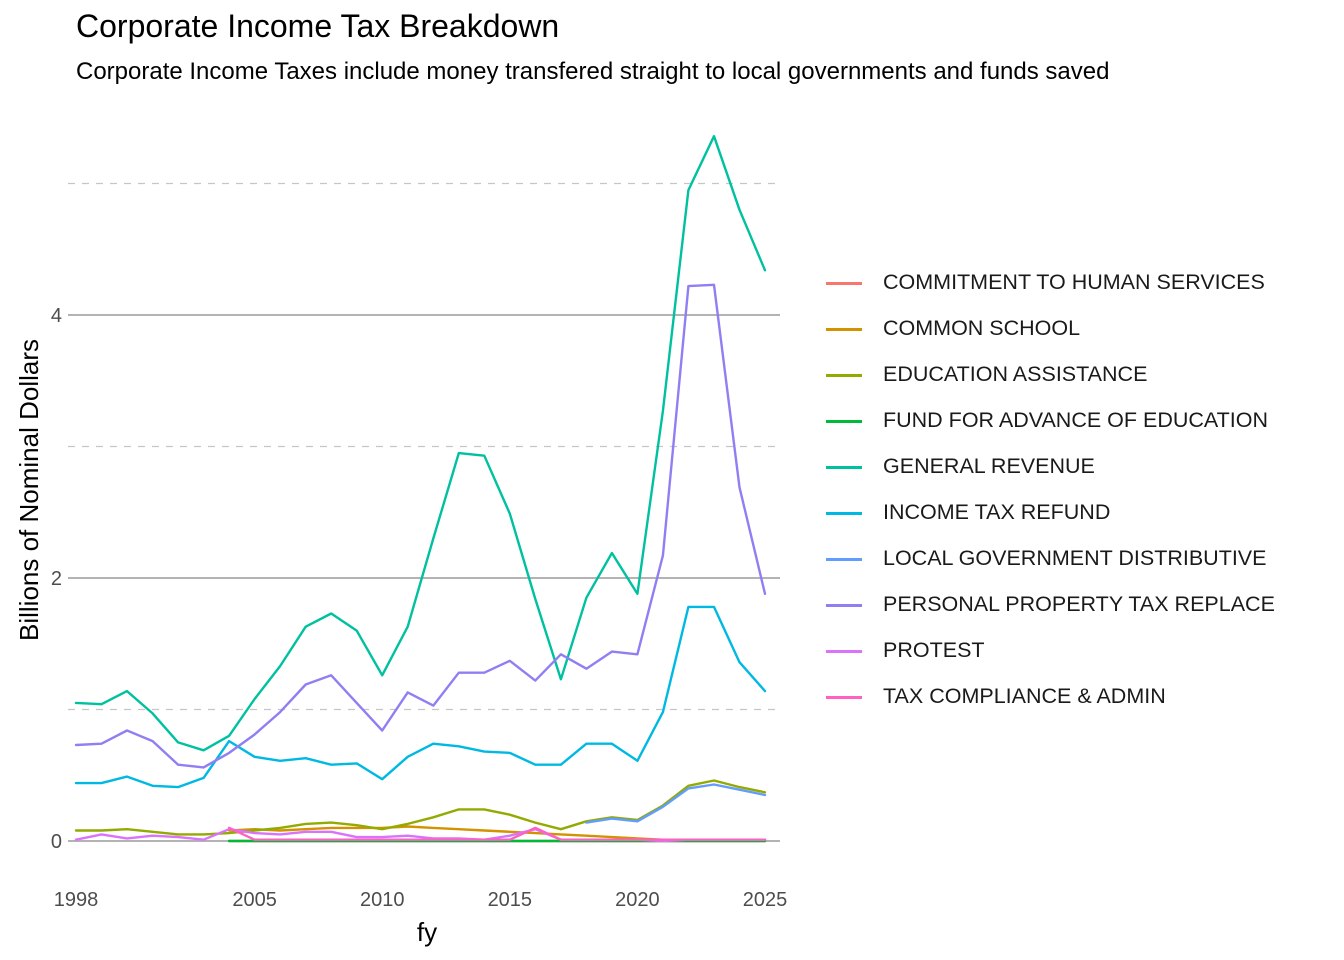  I want to click on legend-label: FUND FOR ADVANCE OF EDUCATION, so click(1076, 420).